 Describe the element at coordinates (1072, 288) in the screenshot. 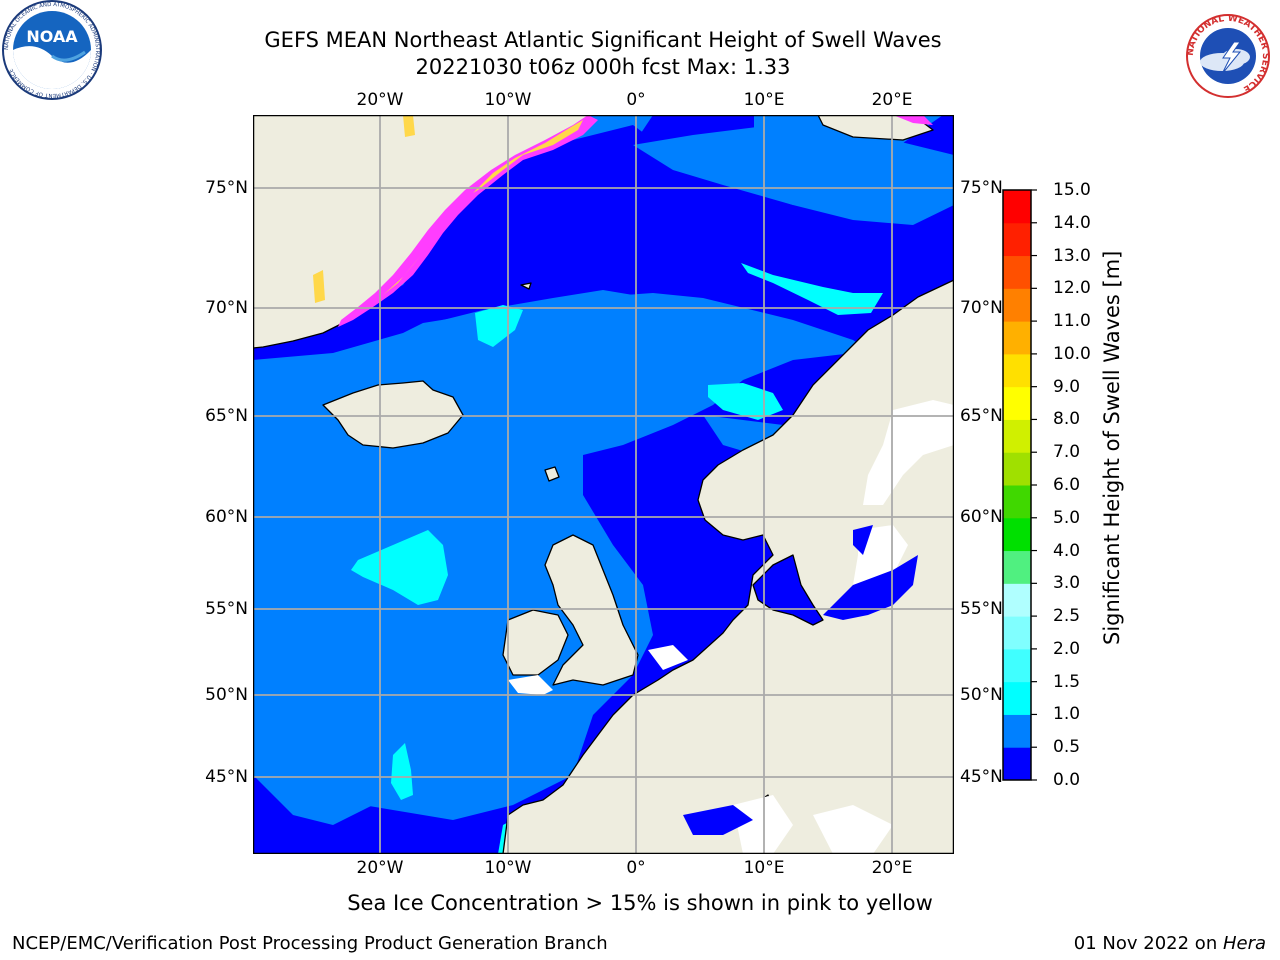

I see `colorbar-tick-label: 12.0` at that location.